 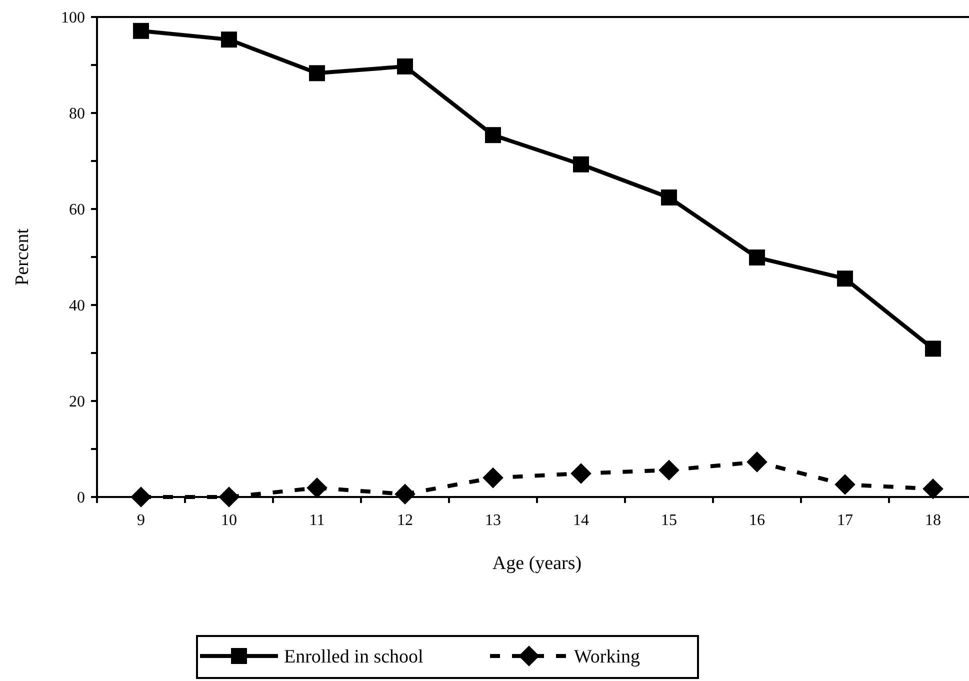 I want to click on y-tick-label: 40, so click(x=77, y=306).